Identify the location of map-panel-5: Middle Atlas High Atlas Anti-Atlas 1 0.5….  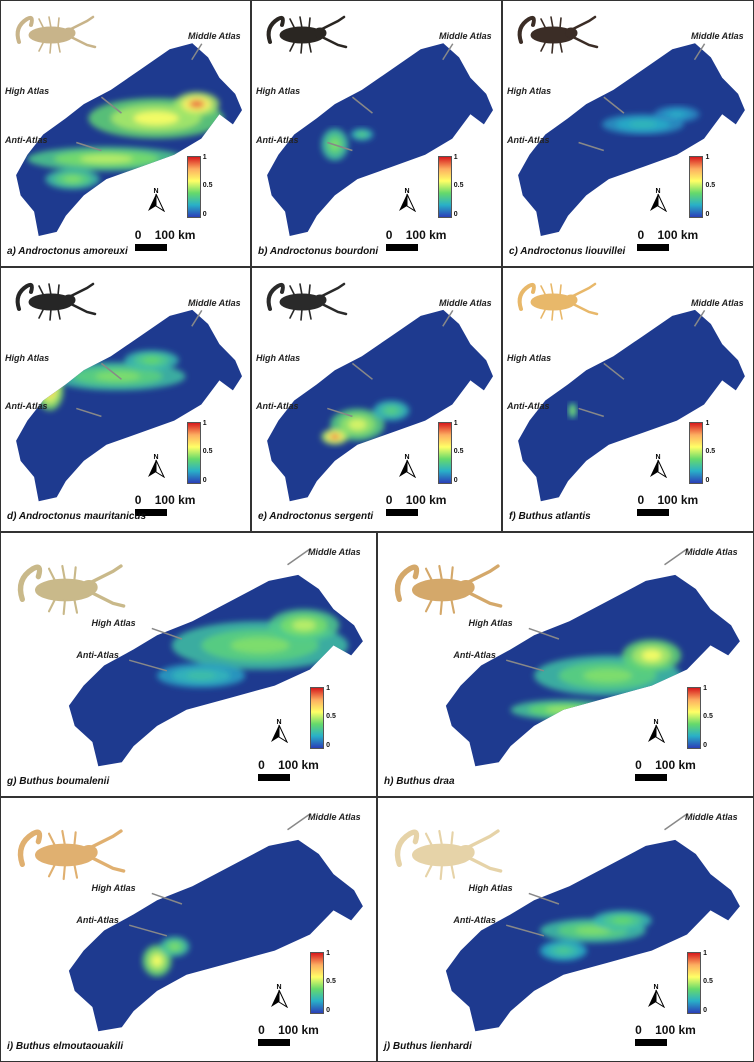
(376, 399).